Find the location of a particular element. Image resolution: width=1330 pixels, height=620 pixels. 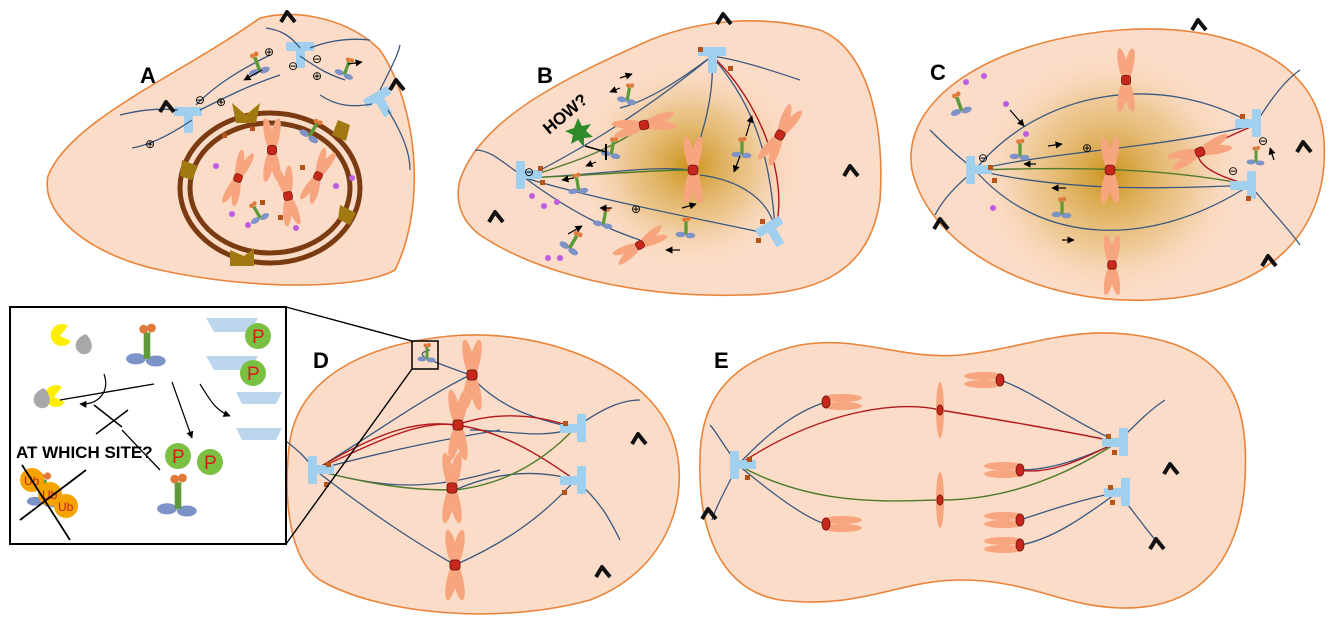

ubiquitin-icon is located at coordinates (66, 506).